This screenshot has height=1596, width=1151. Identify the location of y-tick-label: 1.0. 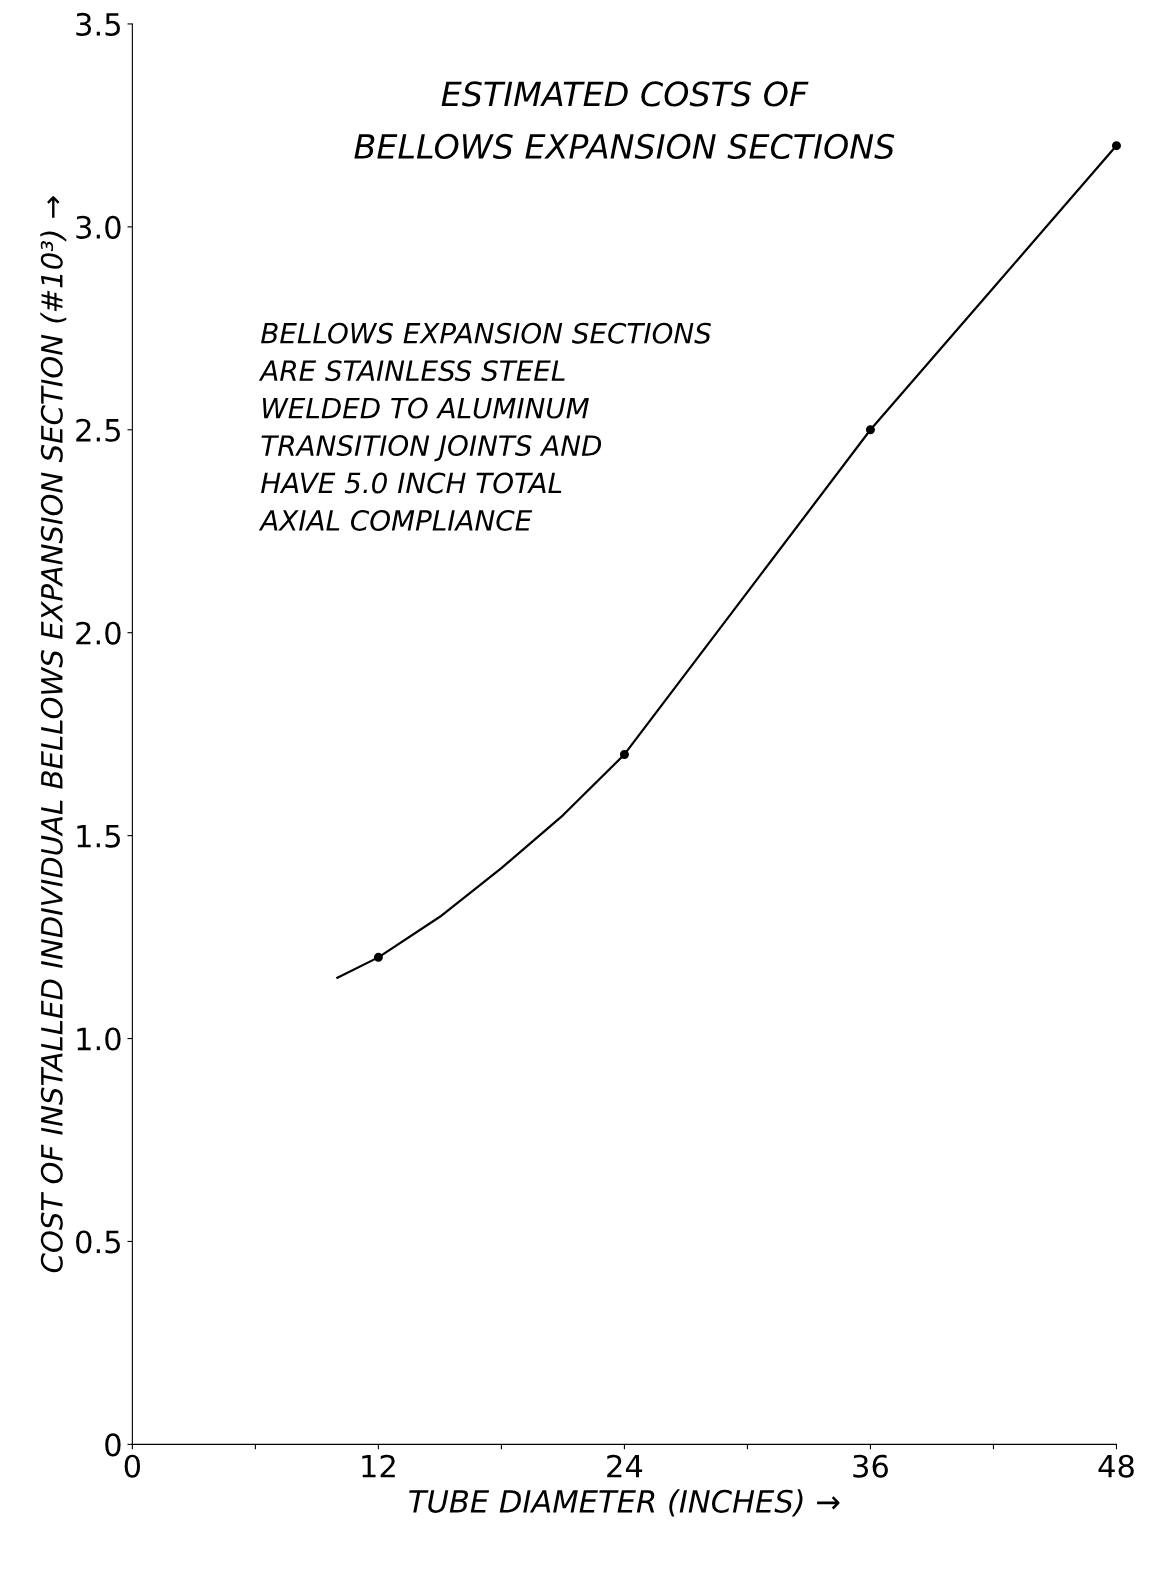
(99, 1039).